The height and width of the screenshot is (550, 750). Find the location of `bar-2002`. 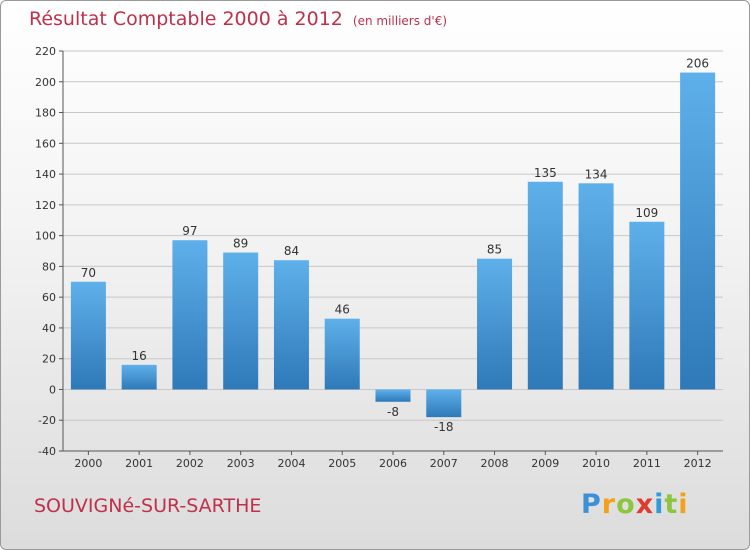

bar-2002 is located at coordinates (190, 315).